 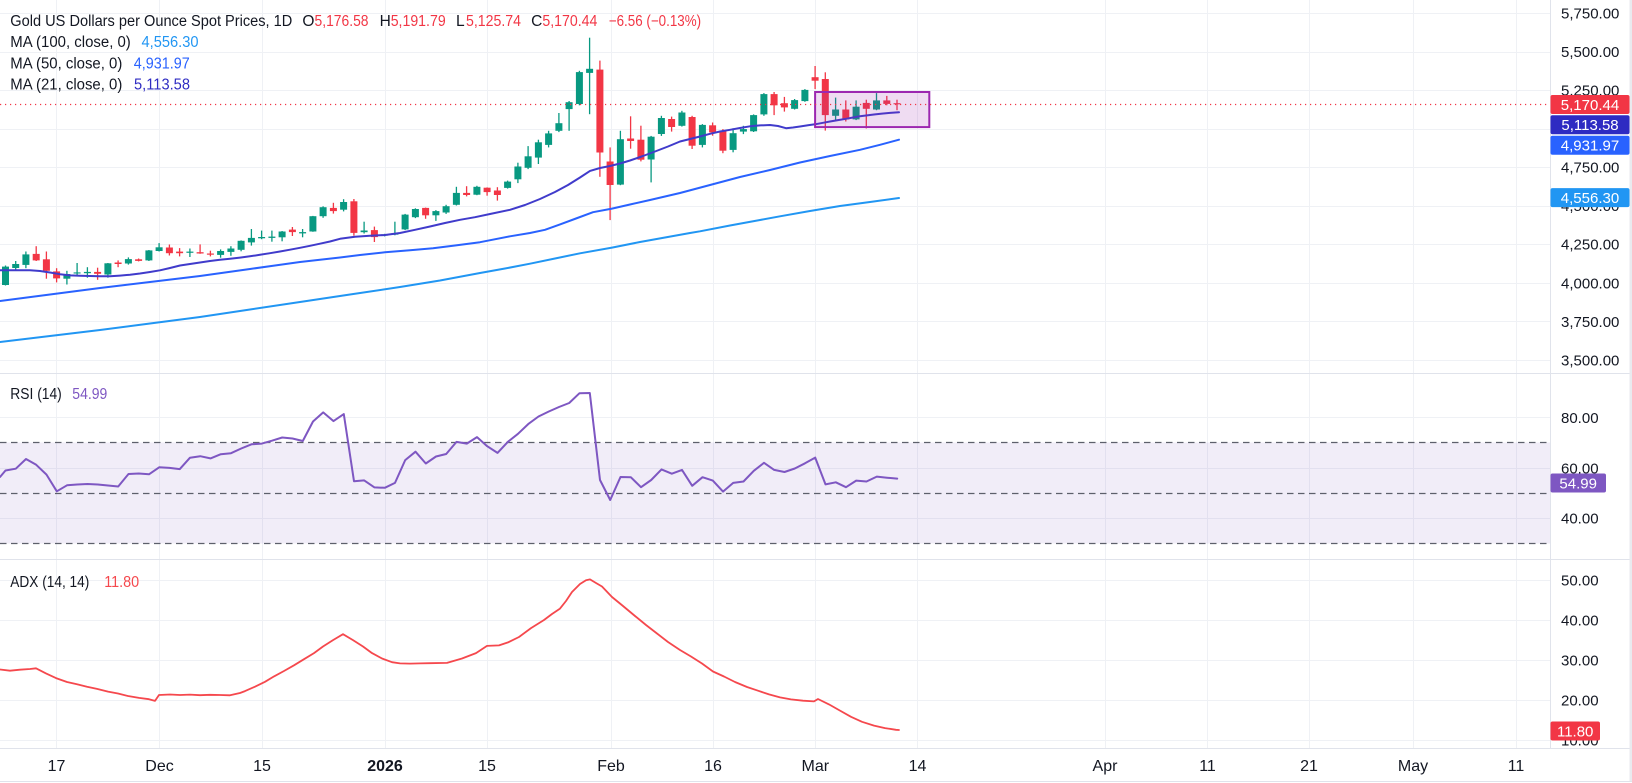 What do you see at coordinates (1106, 766) in the screenshot?
I see `svg-text: Apr` at bounding box center [1106, 766].